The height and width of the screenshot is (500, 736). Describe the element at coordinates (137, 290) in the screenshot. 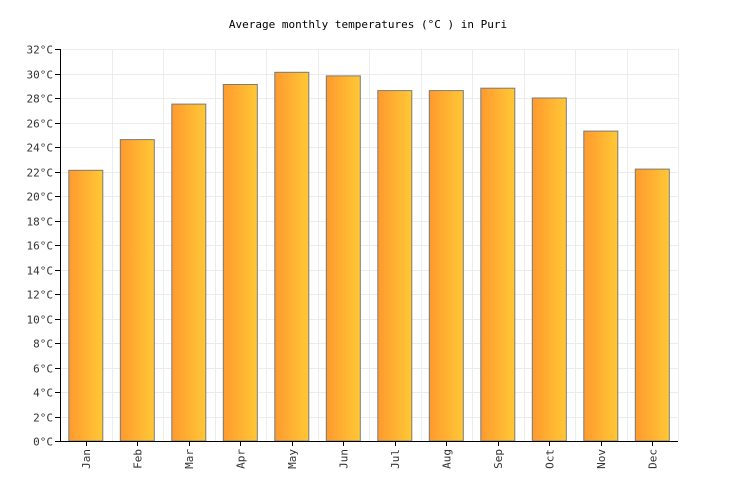

I see `bar-feb` at that location.